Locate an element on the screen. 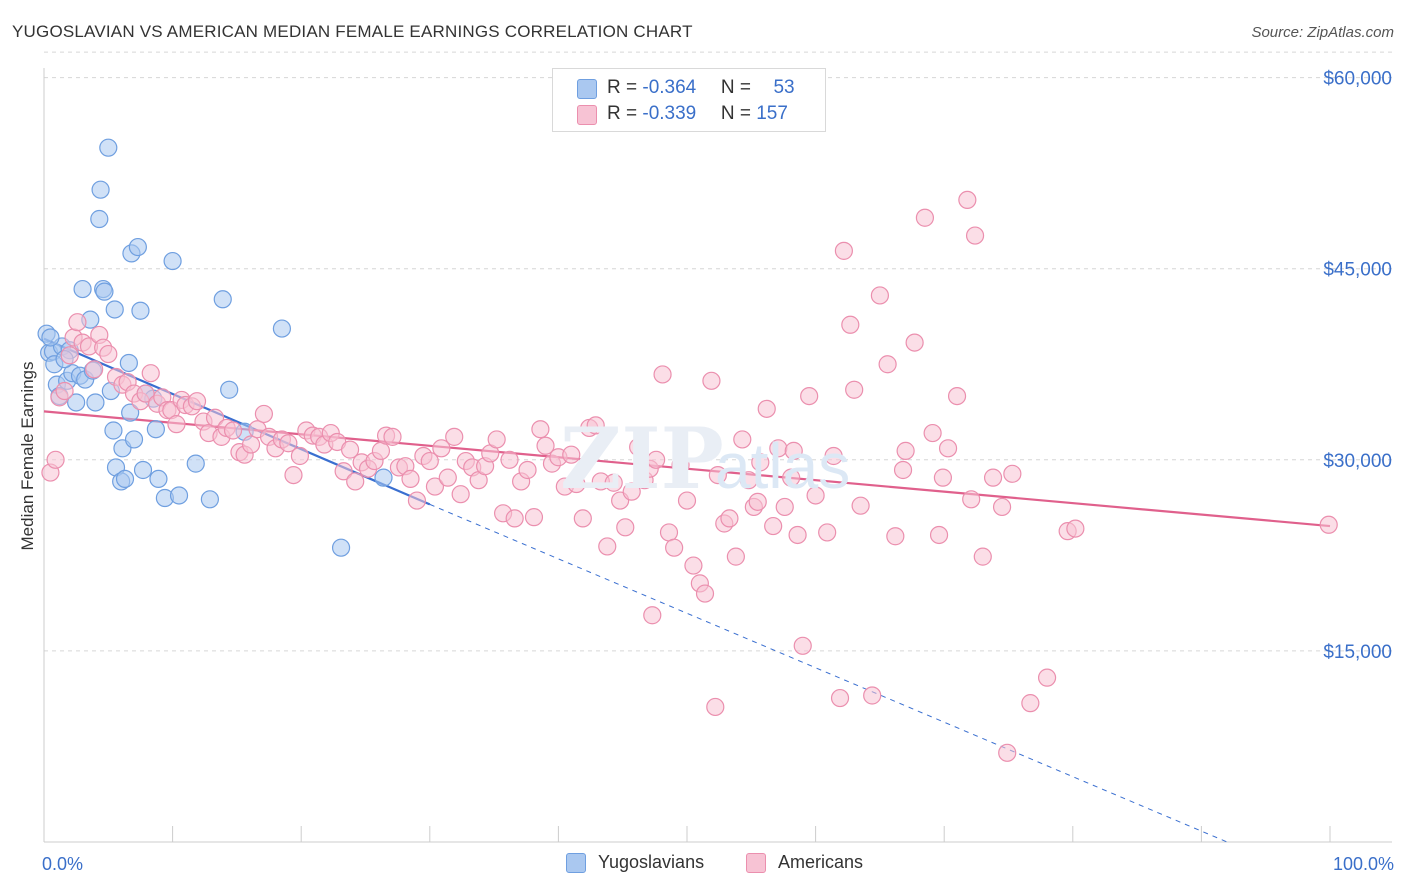  legend-swatch-pink is located at coordinates (587, 115).